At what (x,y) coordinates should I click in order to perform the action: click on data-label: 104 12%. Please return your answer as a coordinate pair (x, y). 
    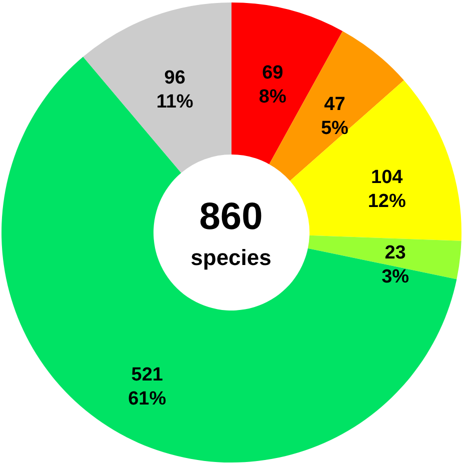
    Looking at the image, I should click on (387, 189).